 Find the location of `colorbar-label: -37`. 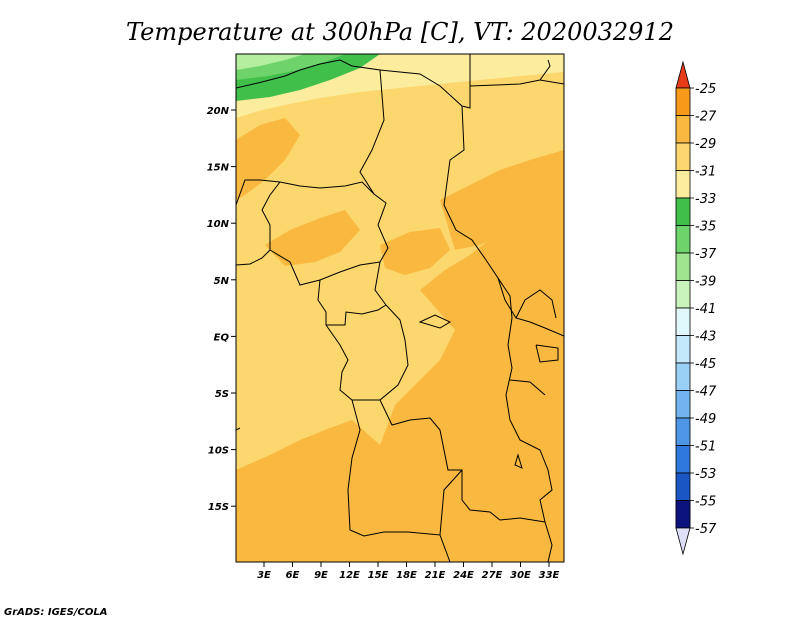

colorbar-label: -37 is located at coordinates (706, 254).